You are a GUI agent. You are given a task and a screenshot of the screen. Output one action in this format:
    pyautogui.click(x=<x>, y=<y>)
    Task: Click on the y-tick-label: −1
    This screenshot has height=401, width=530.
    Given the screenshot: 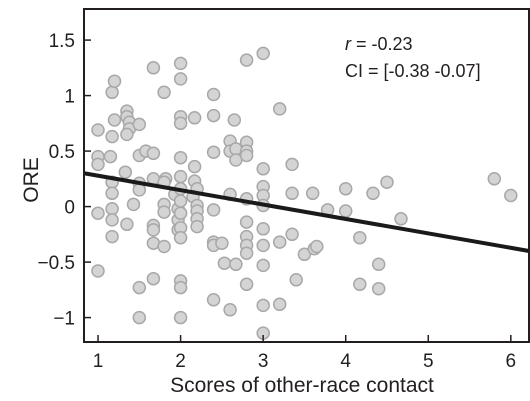 What is the action you would take?
    pyautogui.click(x=64, y=319)
    